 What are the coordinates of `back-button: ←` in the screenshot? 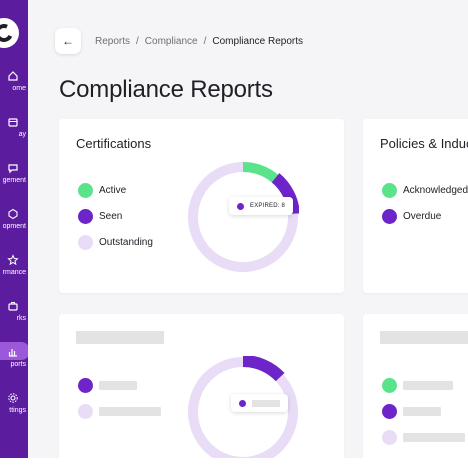 It's located at (68, 41).